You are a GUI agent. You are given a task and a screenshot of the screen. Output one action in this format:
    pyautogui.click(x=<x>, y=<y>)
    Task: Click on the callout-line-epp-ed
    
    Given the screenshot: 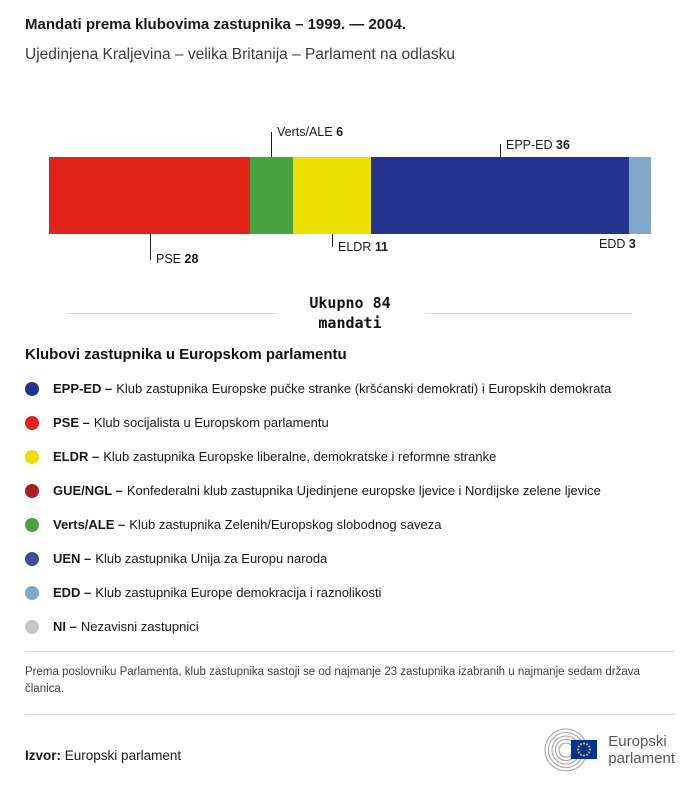 What is the action you would take?
    pyautogui.click(x=500, y=150)
    